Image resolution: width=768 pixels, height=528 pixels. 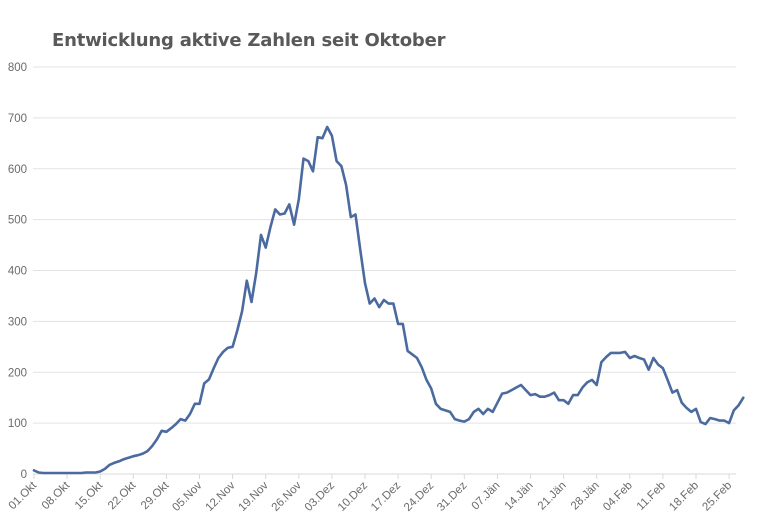 What do you see at coordinates (320, 496) in the screenshot?
I see `x-tick-label: 03.Dez` at bounding box center [320, 496].